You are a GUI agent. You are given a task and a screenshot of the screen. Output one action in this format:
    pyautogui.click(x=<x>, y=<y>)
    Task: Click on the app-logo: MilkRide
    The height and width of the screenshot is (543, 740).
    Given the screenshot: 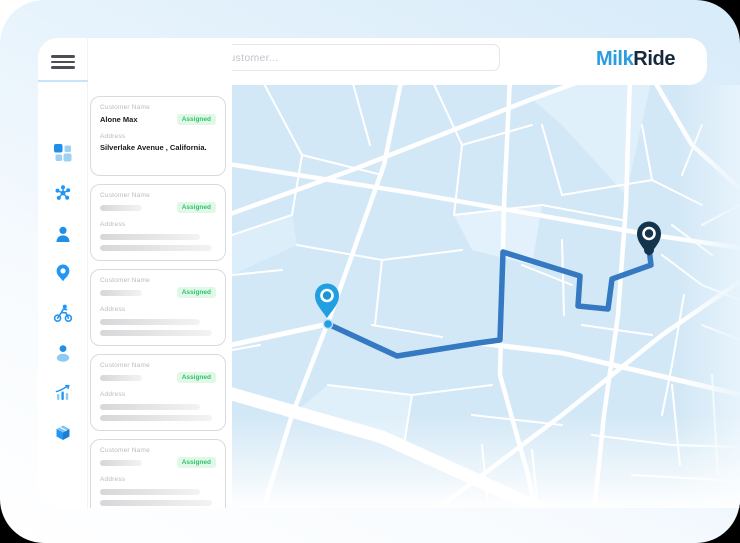 What is the action you would take?
    pyautogui.click(x=651, y=59)
    